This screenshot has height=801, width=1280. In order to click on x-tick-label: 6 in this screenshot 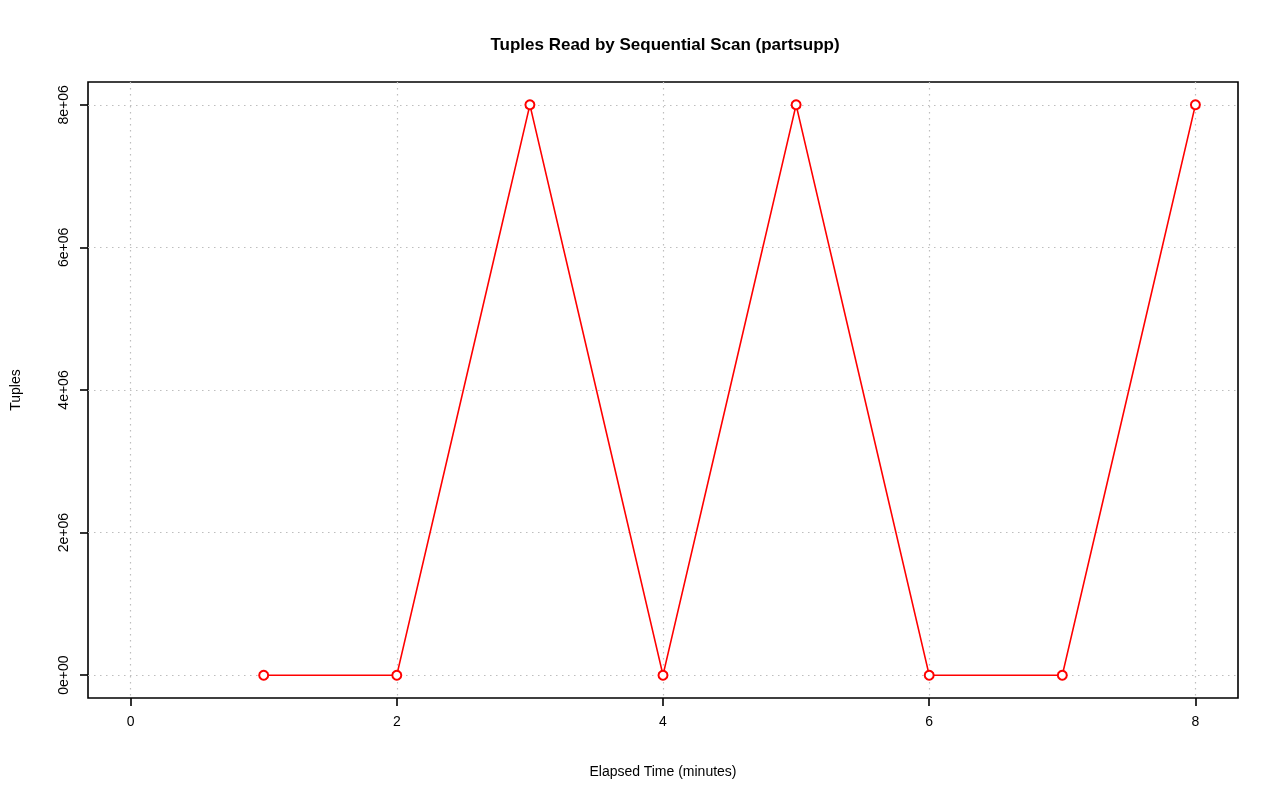, I will do `click(929, 721)`.